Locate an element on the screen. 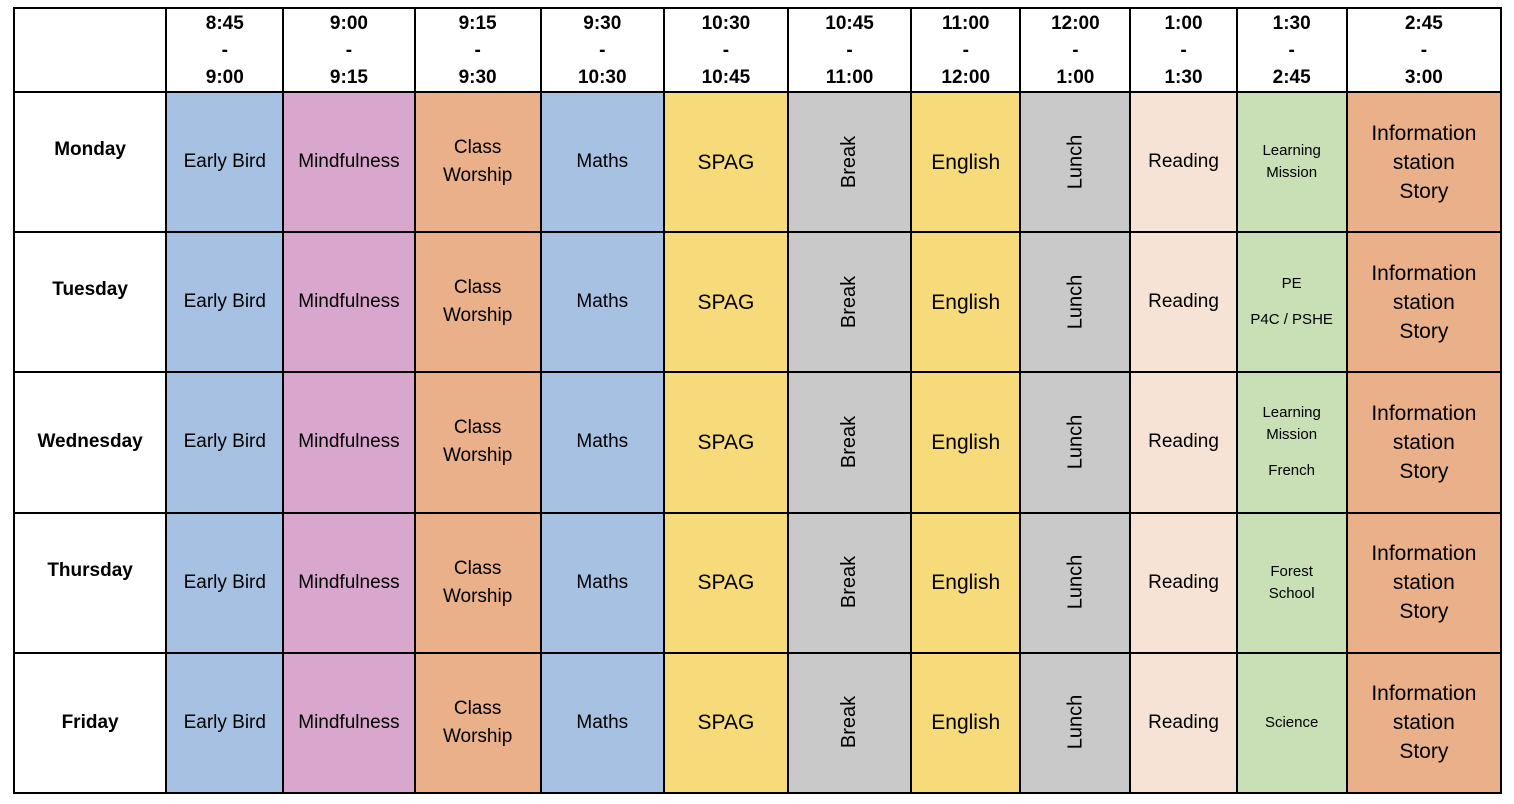  afternoon-cell: Science is located at coordinates (1291, 723).